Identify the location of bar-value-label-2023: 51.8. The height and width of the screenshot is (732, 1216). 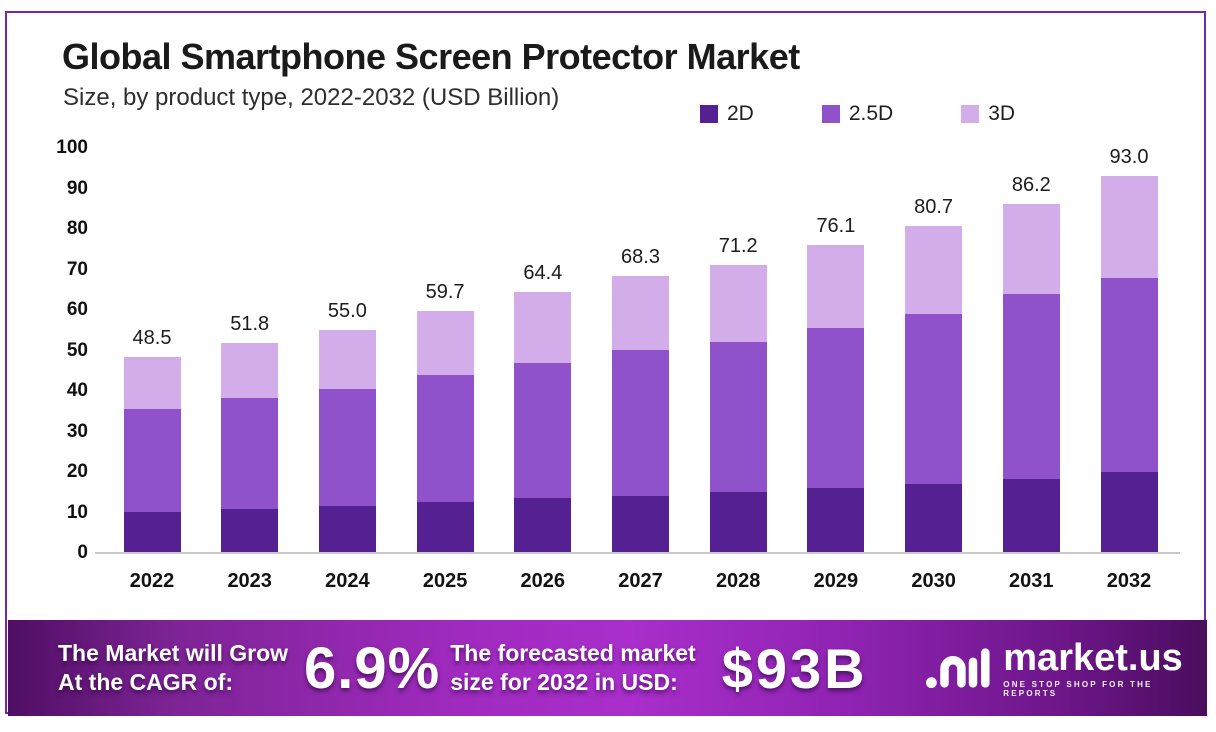
(250, 324).